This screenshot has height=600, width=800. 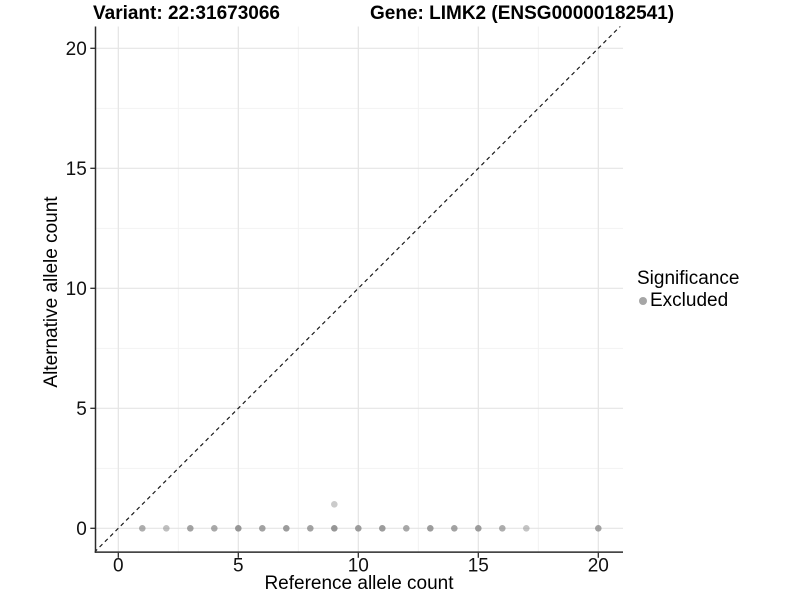 What do you see at coordinates (76, 49) in the screenshot?
I see `y-tick-label: 20` at bounding box center [76, 49].